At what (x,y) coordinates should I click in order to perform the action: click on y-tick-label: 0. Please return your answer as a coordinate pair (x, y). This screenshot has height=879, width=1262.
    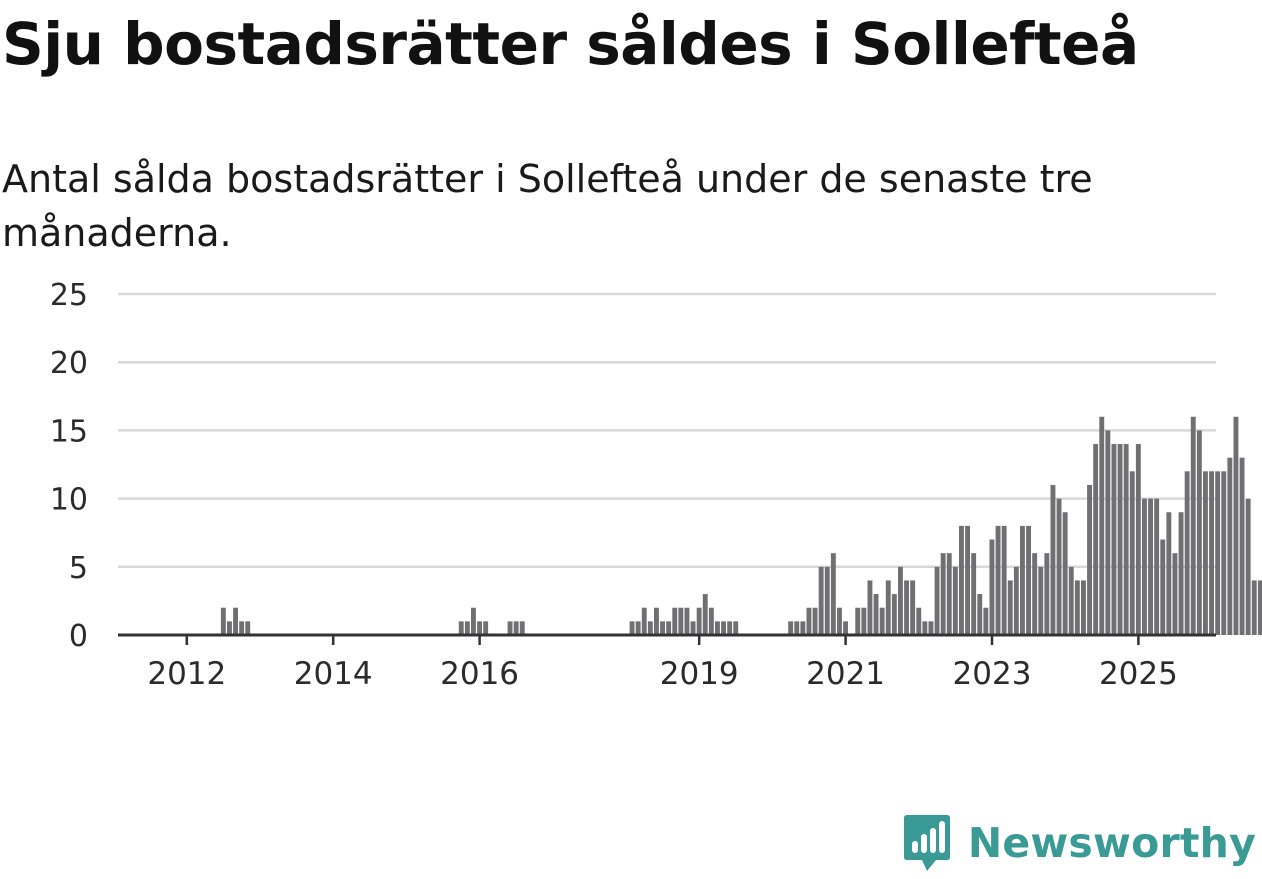
    Looking at the image, I should click on (78, 636).